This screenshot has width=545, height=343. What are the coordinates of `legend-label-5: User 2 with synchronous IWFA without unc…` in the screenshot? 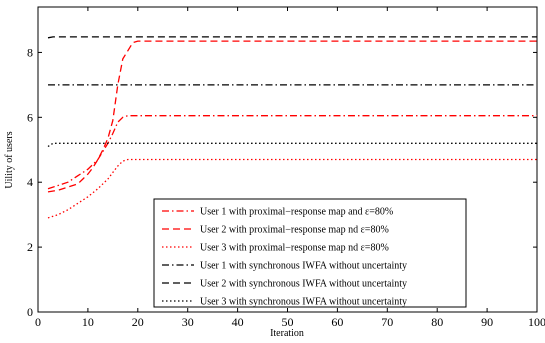 It's located at (303, 284).